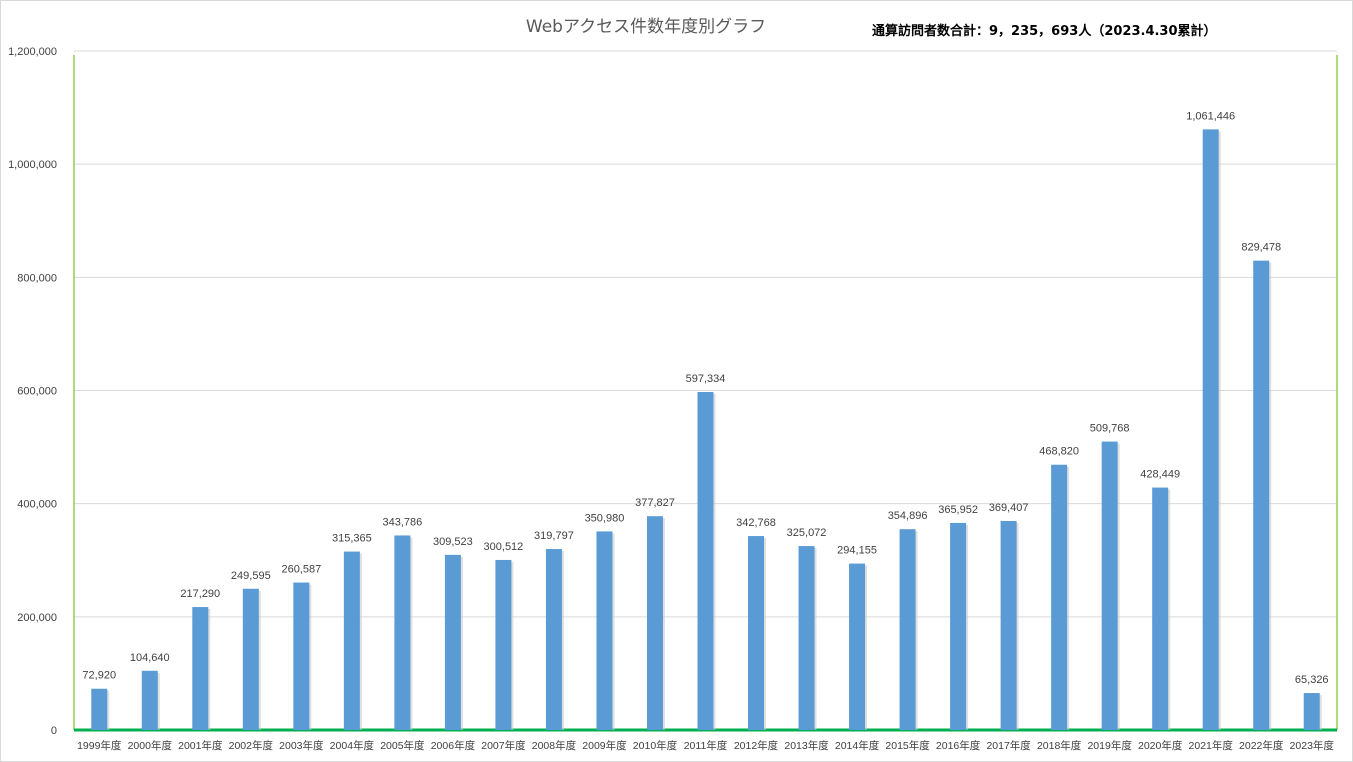 This screenshot has width=1353, height=762. What do you see at coordinates (1009, 508) in the screenshot?
I see `data-label: 369,407` at bounding box center [1009, 508].